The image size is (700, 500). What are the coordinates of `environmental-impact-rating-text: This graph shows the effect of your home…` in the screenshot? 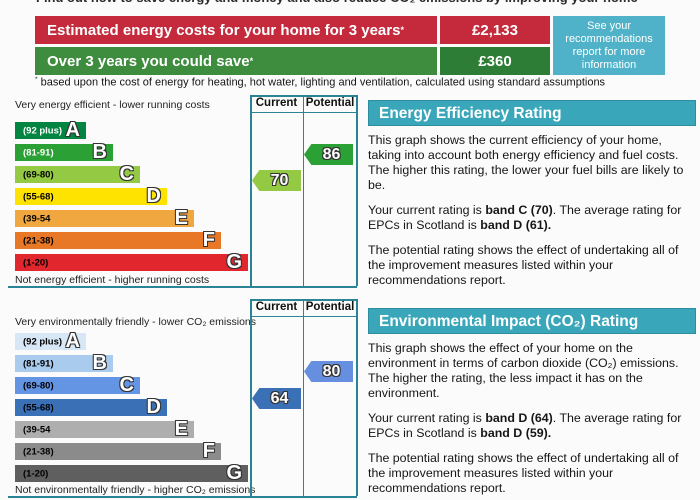 It's located at (533, 420).